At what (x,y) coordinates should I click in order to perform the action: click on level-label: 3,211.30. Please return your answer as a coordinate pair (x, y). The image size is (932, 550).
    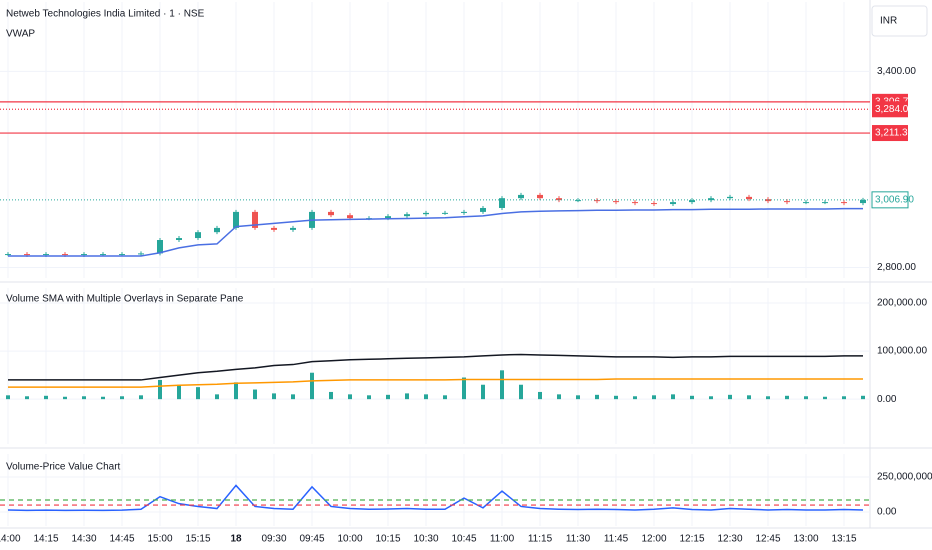
    Looking at the image, I should click on (894, 133).